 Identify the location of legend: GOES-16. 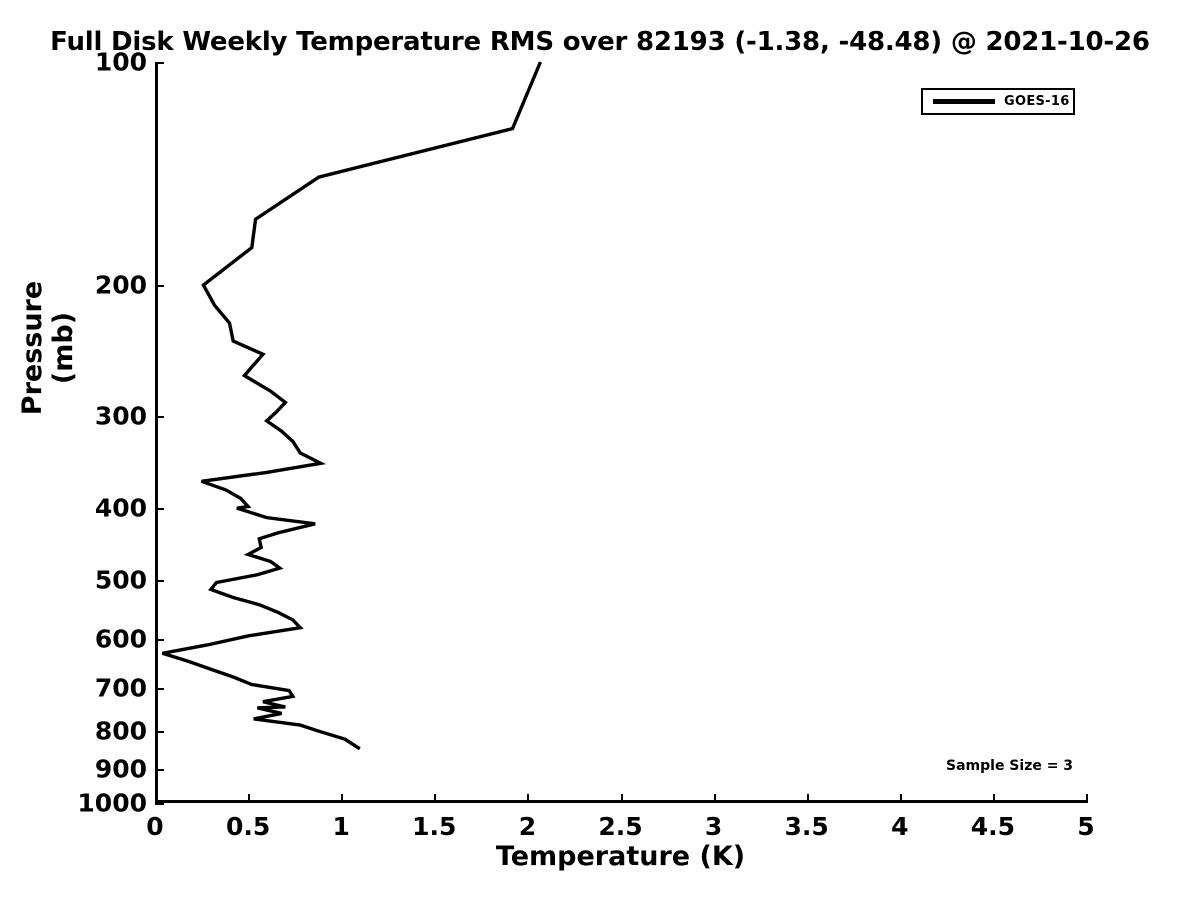
(998, 101).